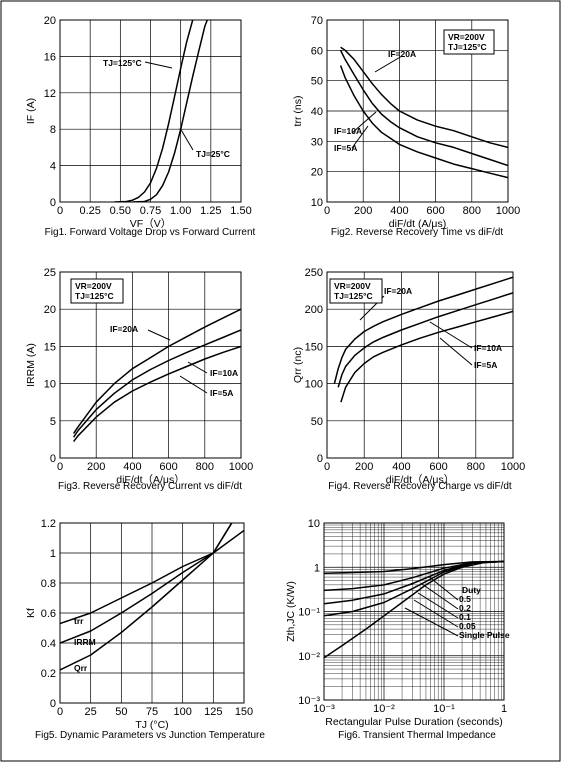 The height and width of the screenshot is (762, 561). What do you see at coordinates (484, 635) in the screenshot?
I see `fig6-label-single: Single Pulse` at bounding box center [484, 635].